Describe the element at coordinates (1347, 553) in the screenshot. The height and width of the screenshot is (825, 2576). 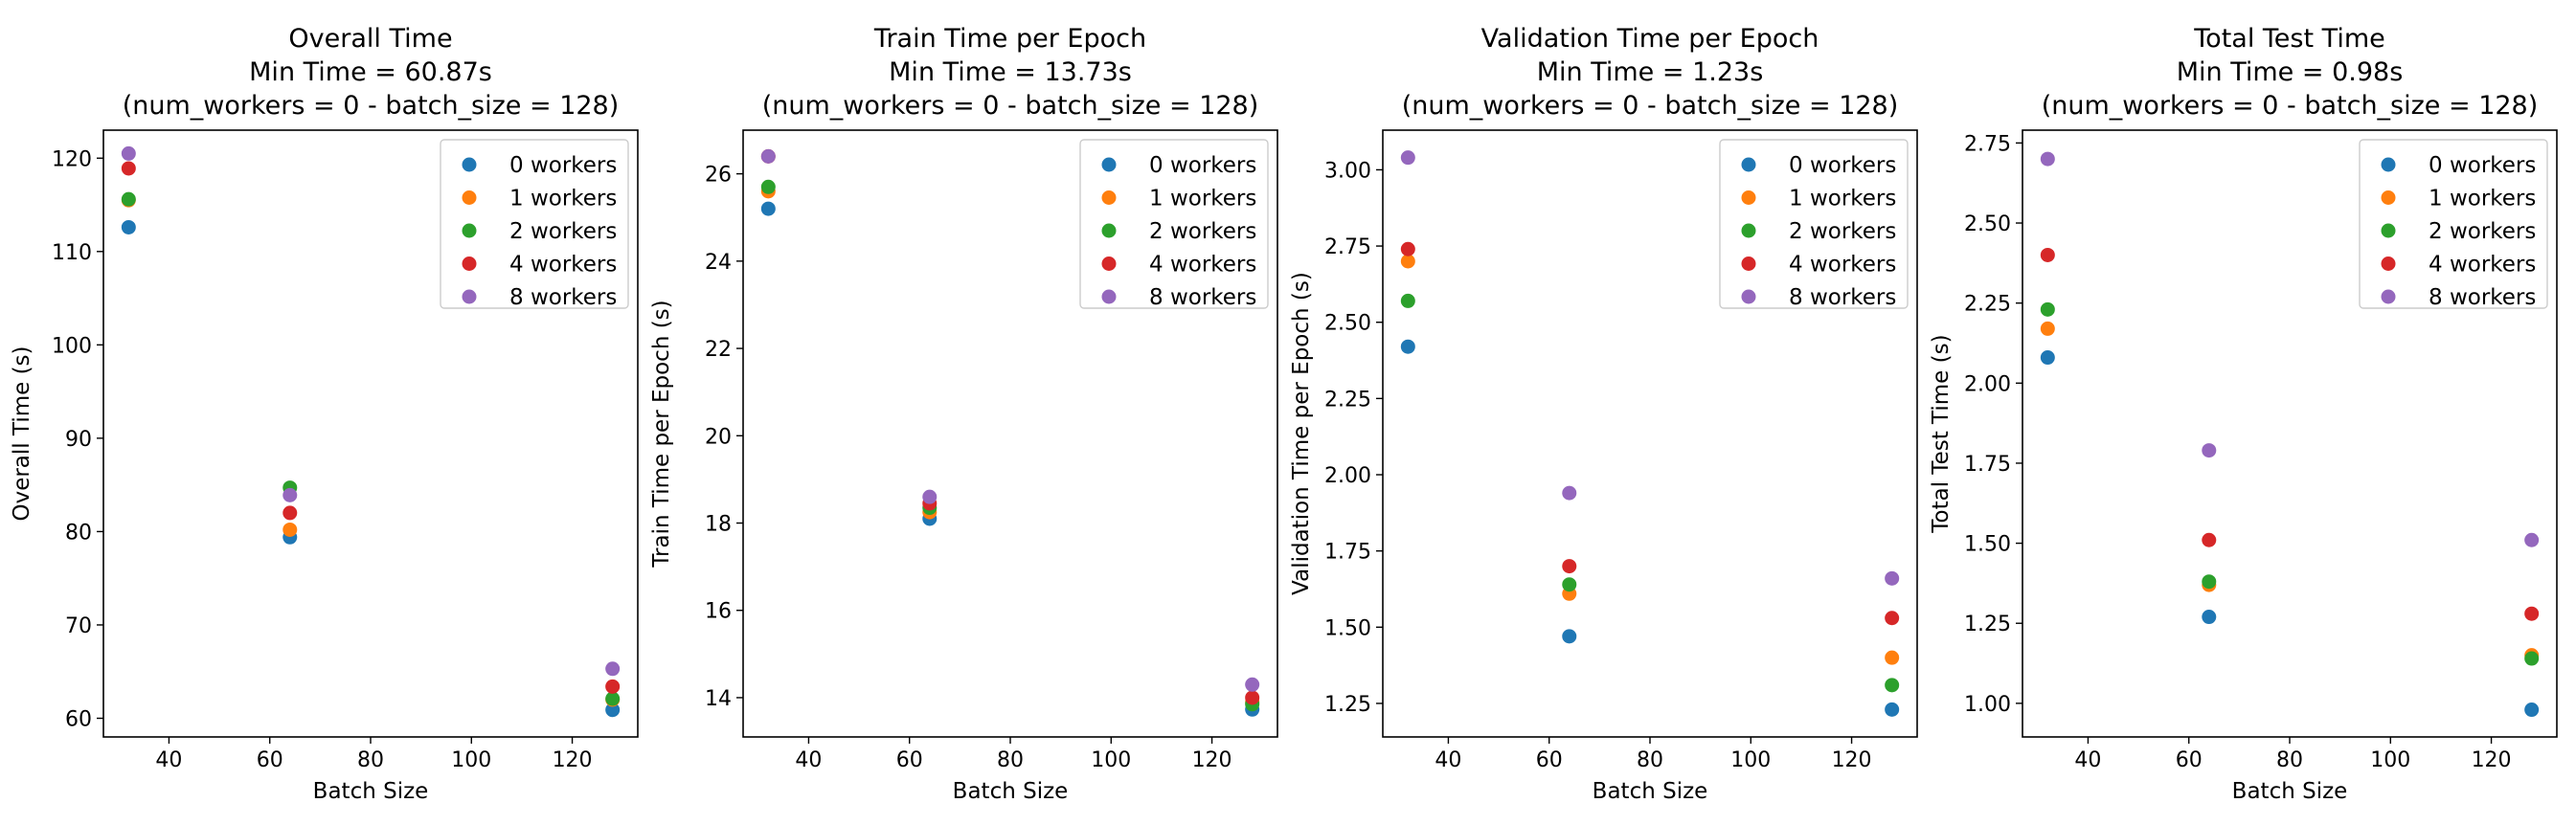
I see `y-tick-label: 1.75` at that location.